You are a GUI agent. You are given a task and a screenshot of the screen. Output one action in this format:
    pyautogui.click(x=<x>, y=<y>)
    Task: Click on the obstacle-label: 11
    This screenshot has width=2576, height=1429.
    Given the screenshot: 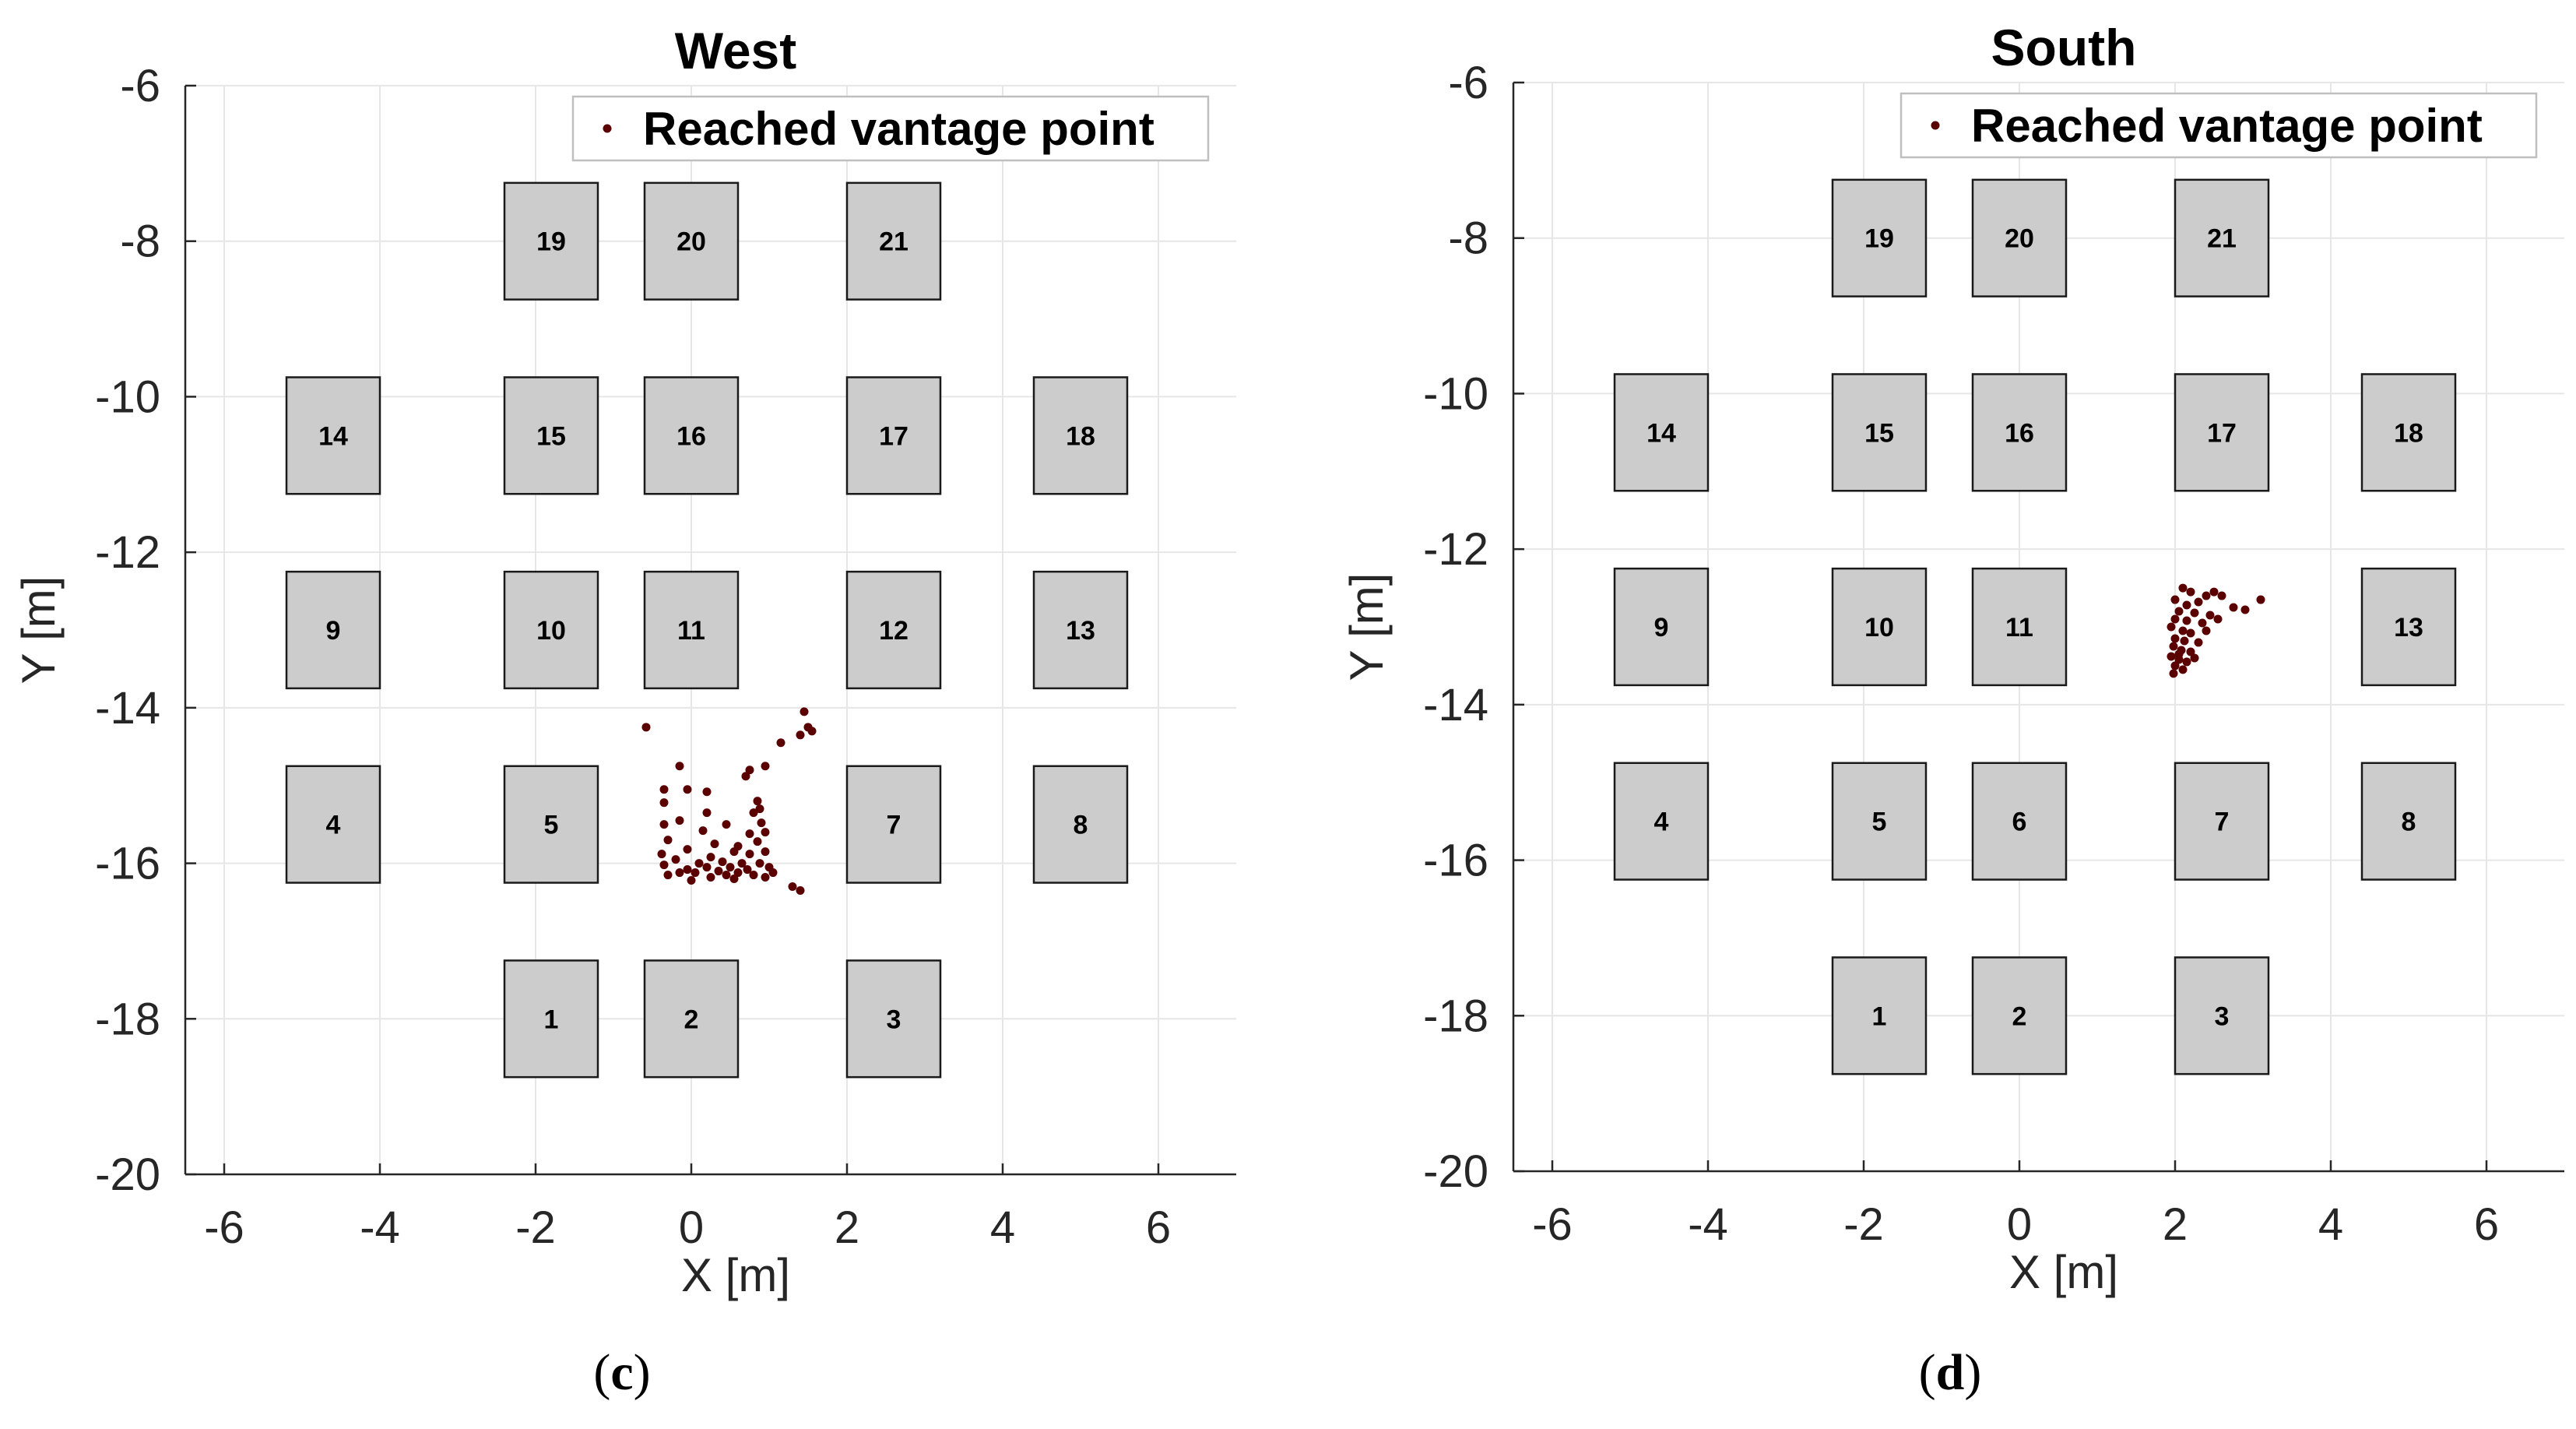 What is the action you would take?
    pyautogui.click(x=2019, y=627)
    